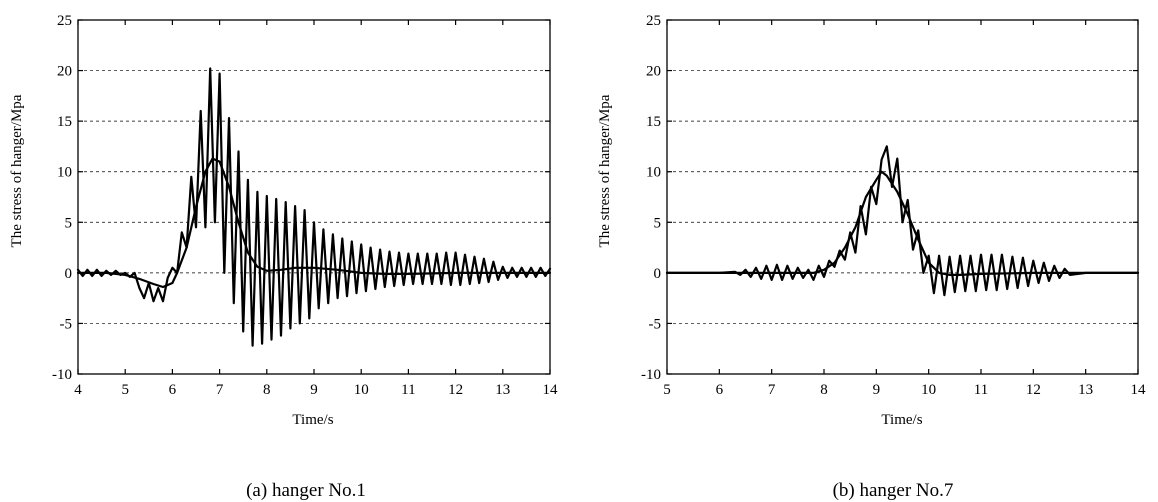 The height and width of the screenshot is (502, 1158). I want to click on x-tick-label-a-0: 4, so click(78, 390).